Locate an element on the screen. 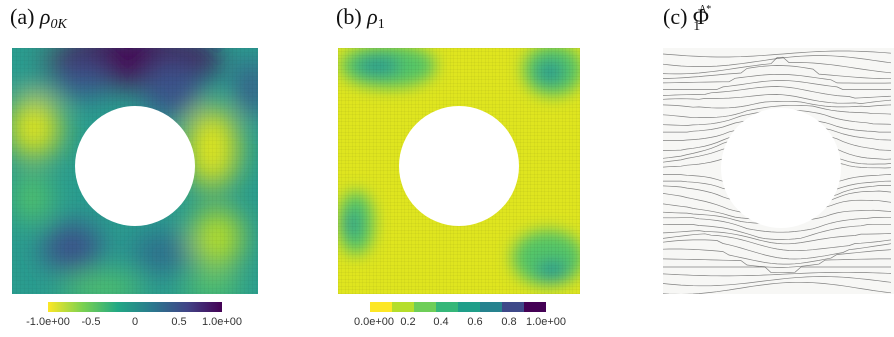 The height and width of the screenshot is (337, 894). panel-b-subscript: 1 is located at coordinates (381, 24).